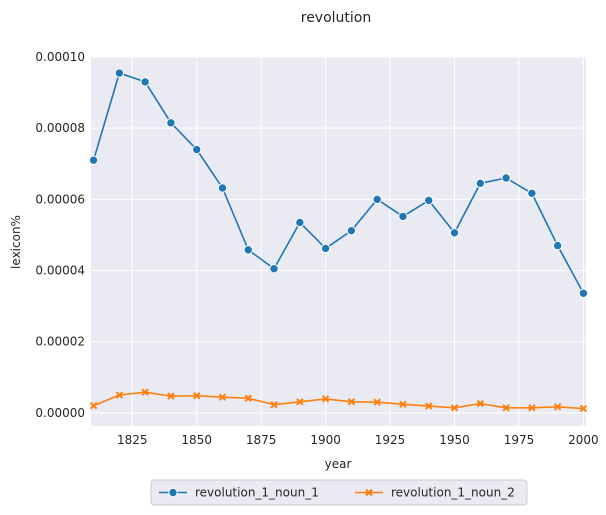  What do you see at coordinates (338, 464) in the screenshot?
I see `x-axis-label: year` at bounding box center [338, 464].